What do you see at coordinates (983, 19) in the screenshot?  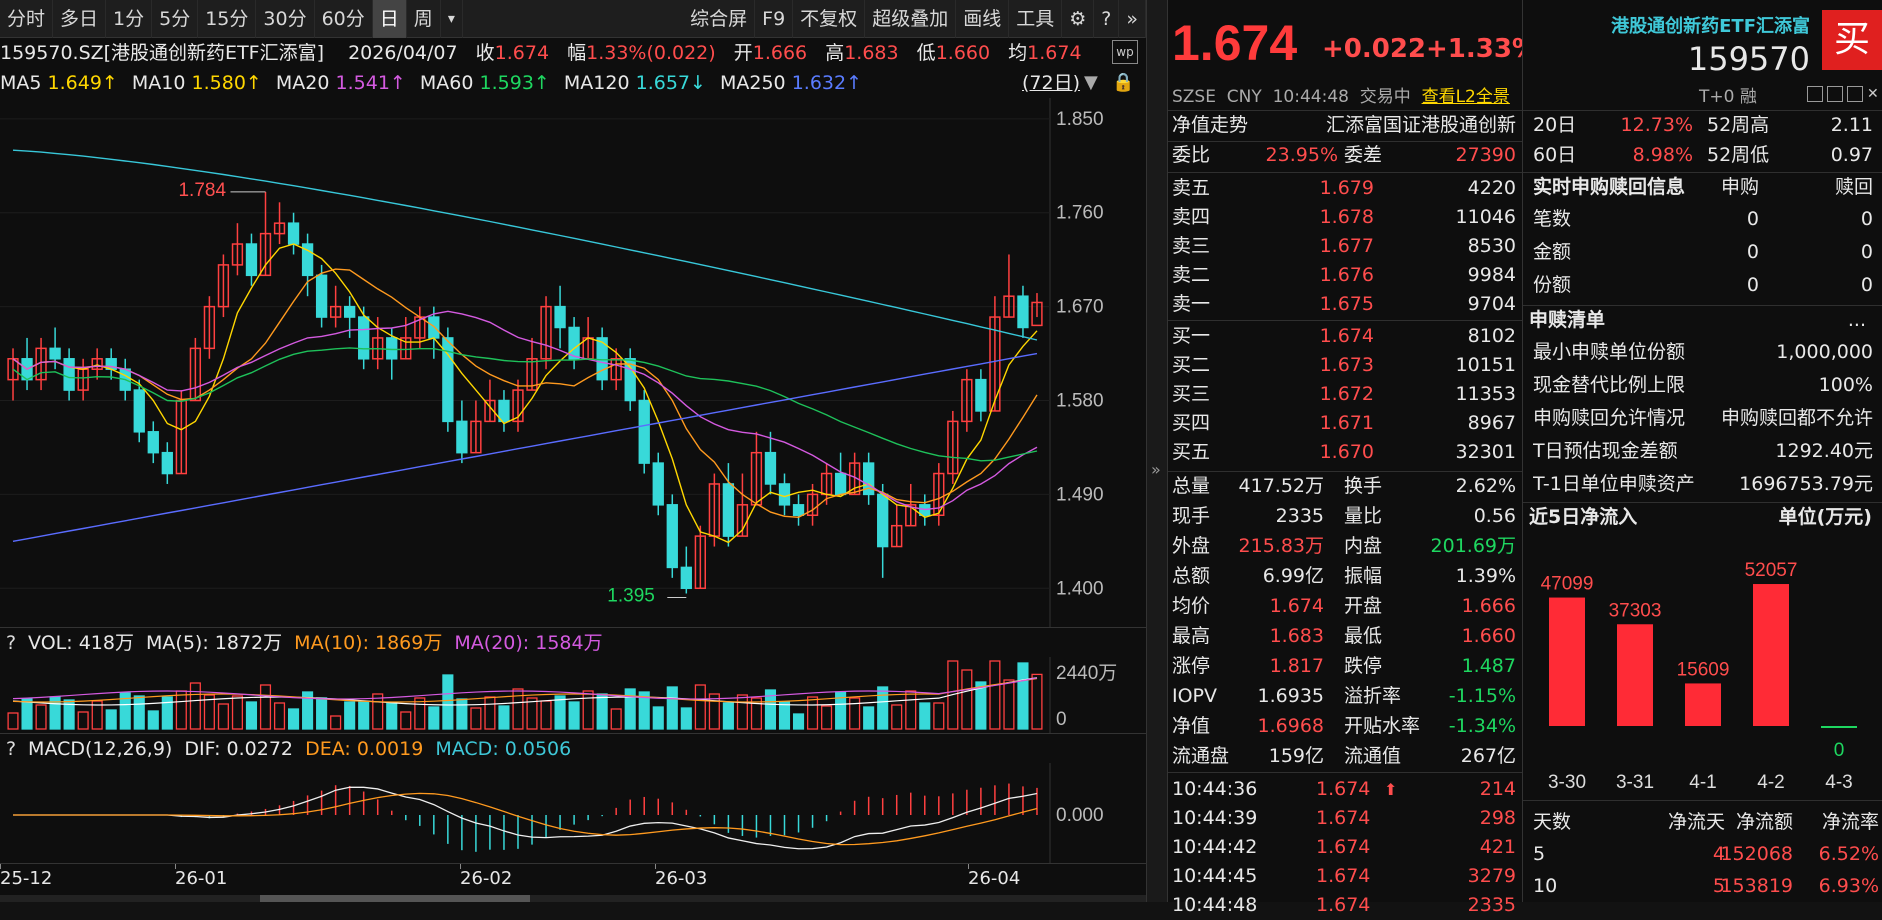 I see `toolbar-item-4: 画线` at bounding box center [983, 19].